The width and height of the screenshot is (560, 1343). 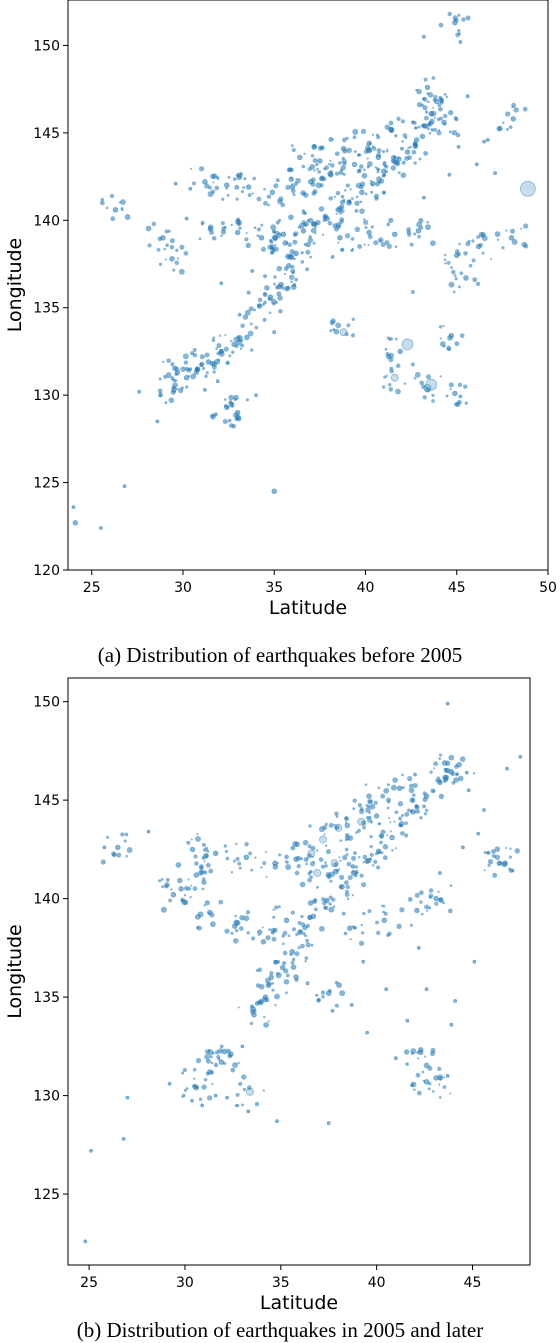 What do you see at coordinates (46, 571) in the screenshot?
I see `y-tick-label: 120` at bounding box center [46, 571].